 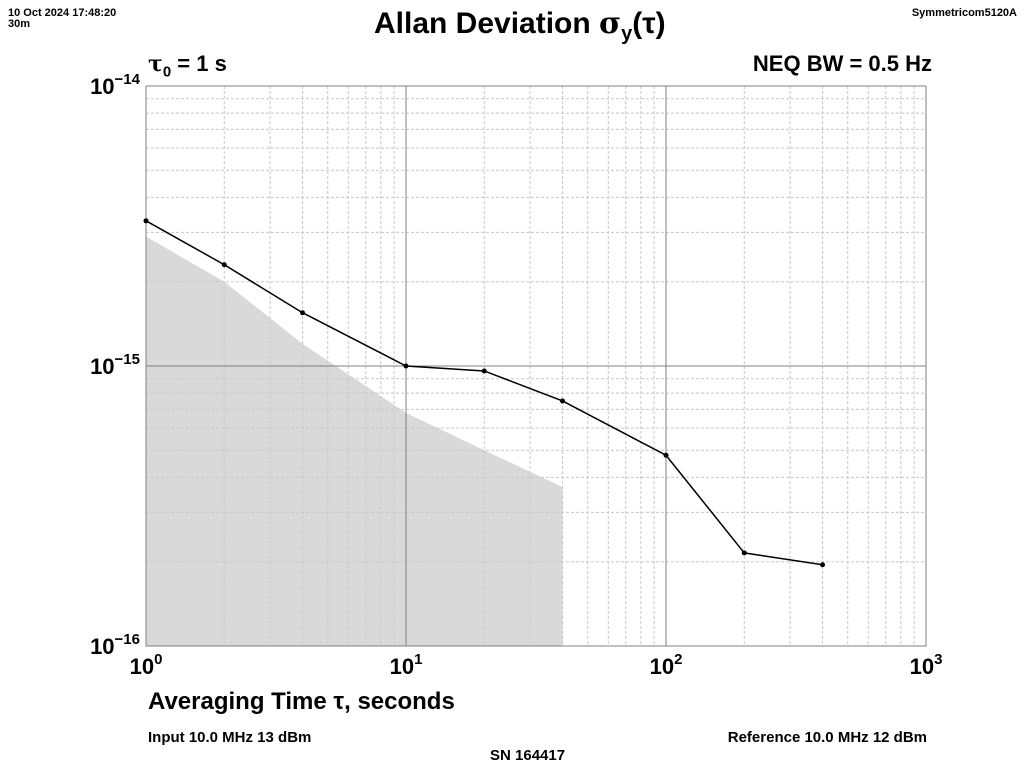 I want to click on duration: 30m, so click(x=19, y=24).